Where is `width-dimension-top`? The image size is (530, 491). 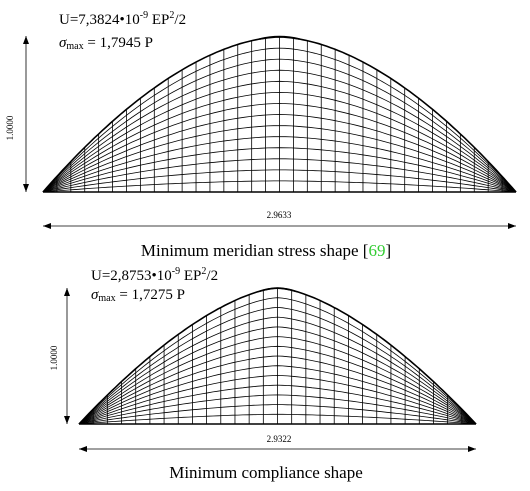 width-dimension-top is located at coordinates (279, 226).